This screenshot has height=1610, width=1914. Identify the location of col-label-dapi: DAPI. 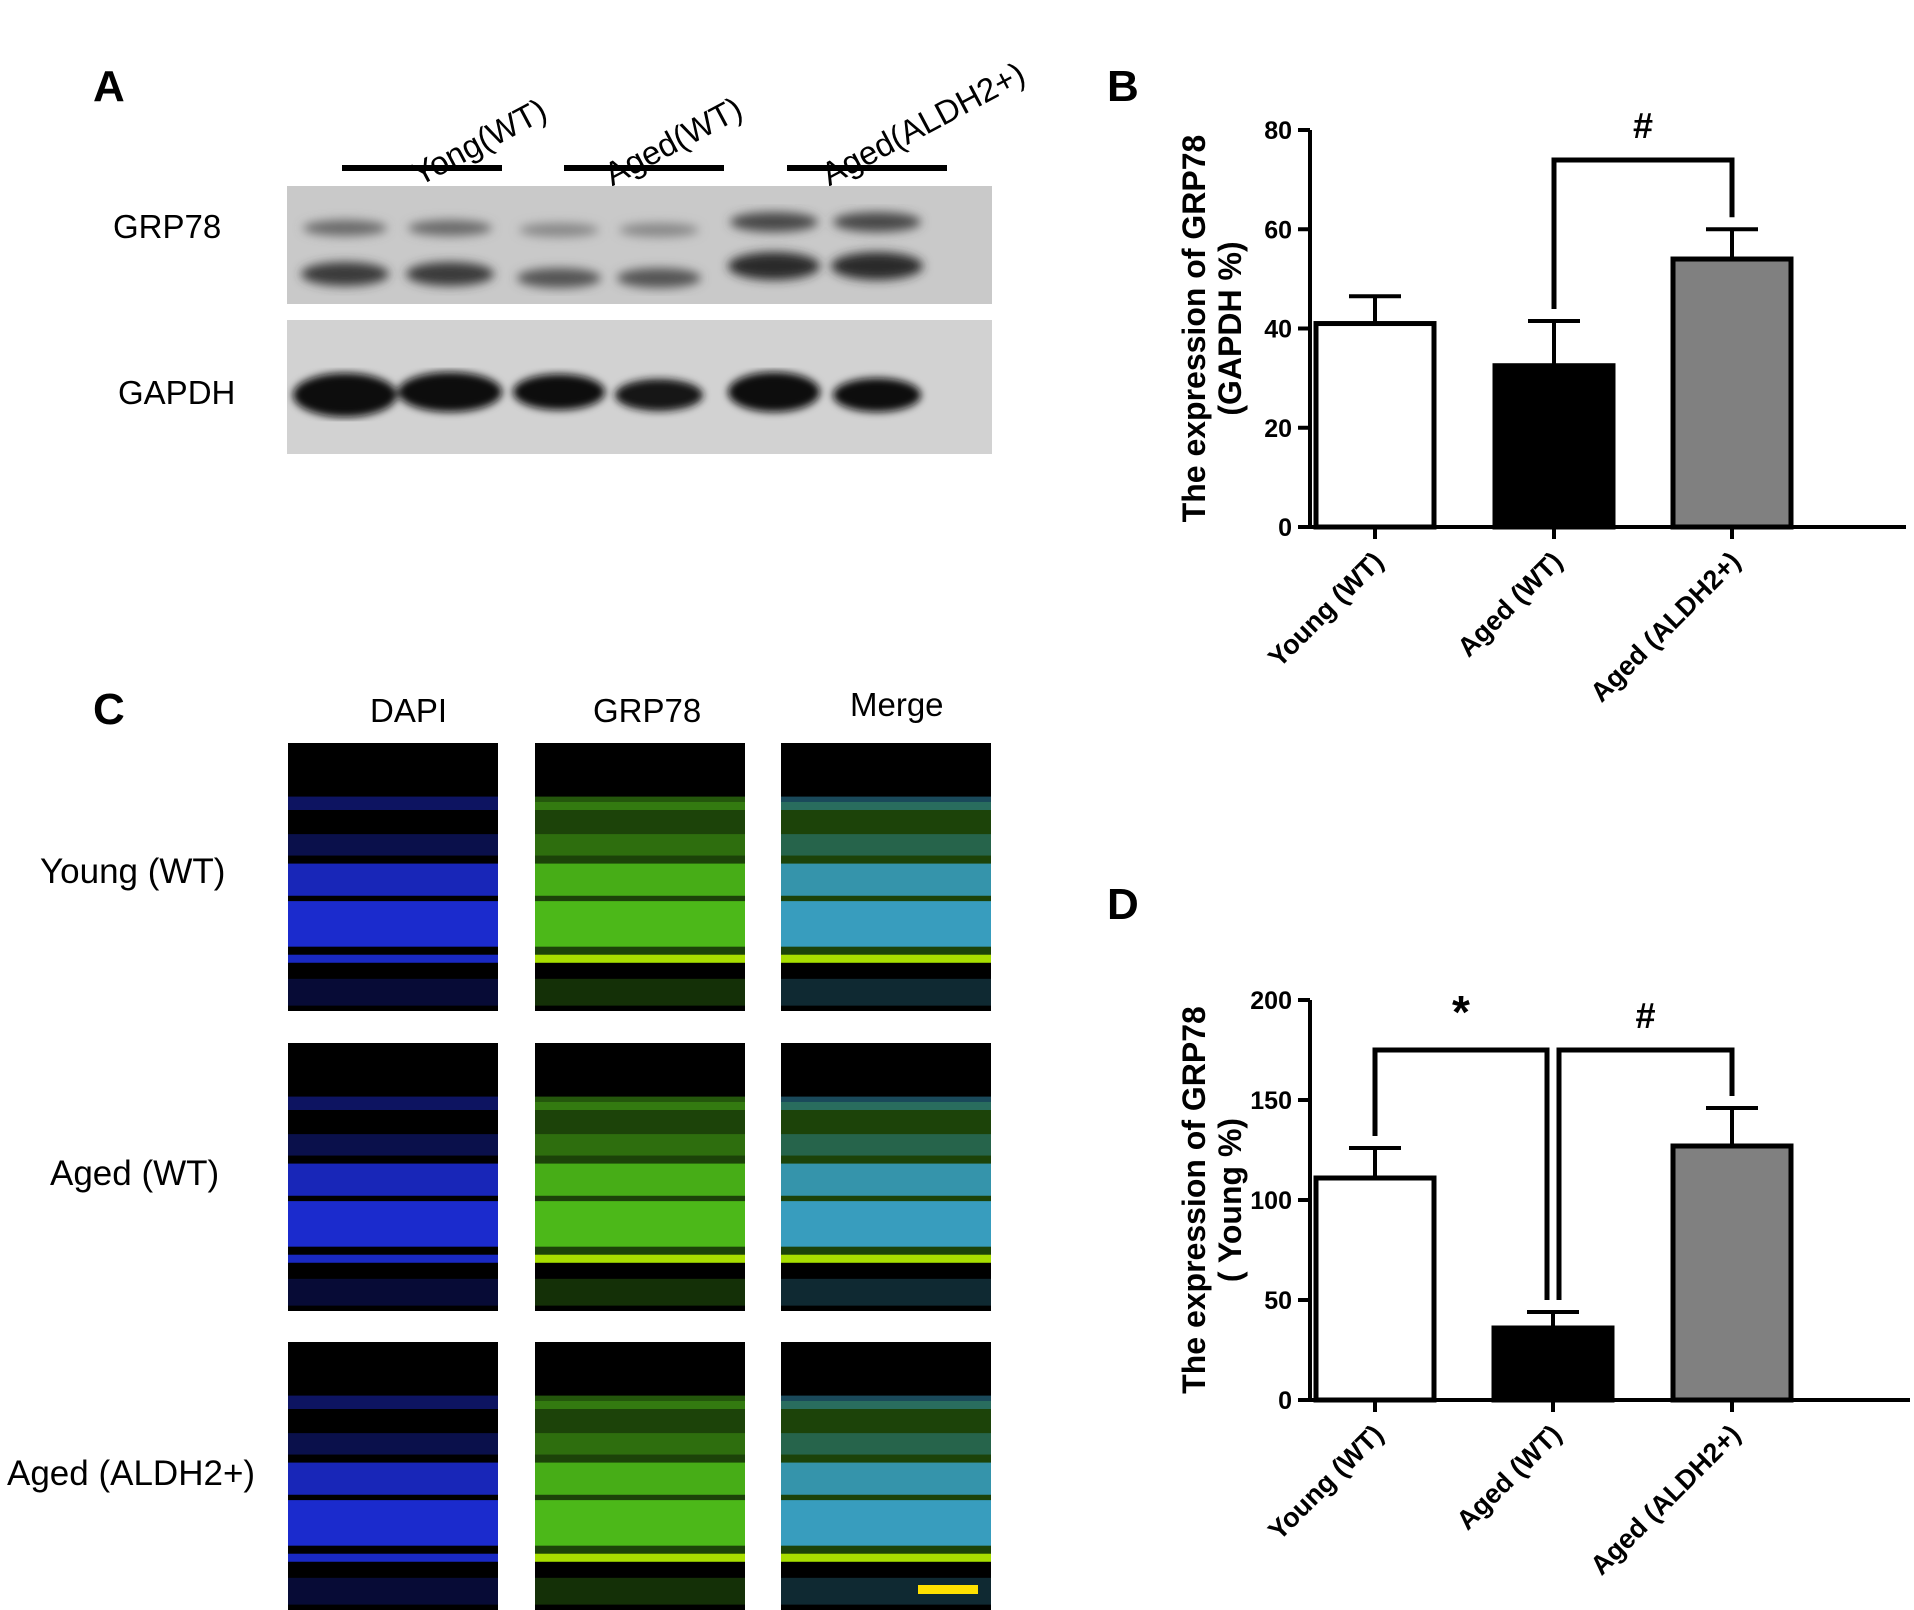
(409, 710).